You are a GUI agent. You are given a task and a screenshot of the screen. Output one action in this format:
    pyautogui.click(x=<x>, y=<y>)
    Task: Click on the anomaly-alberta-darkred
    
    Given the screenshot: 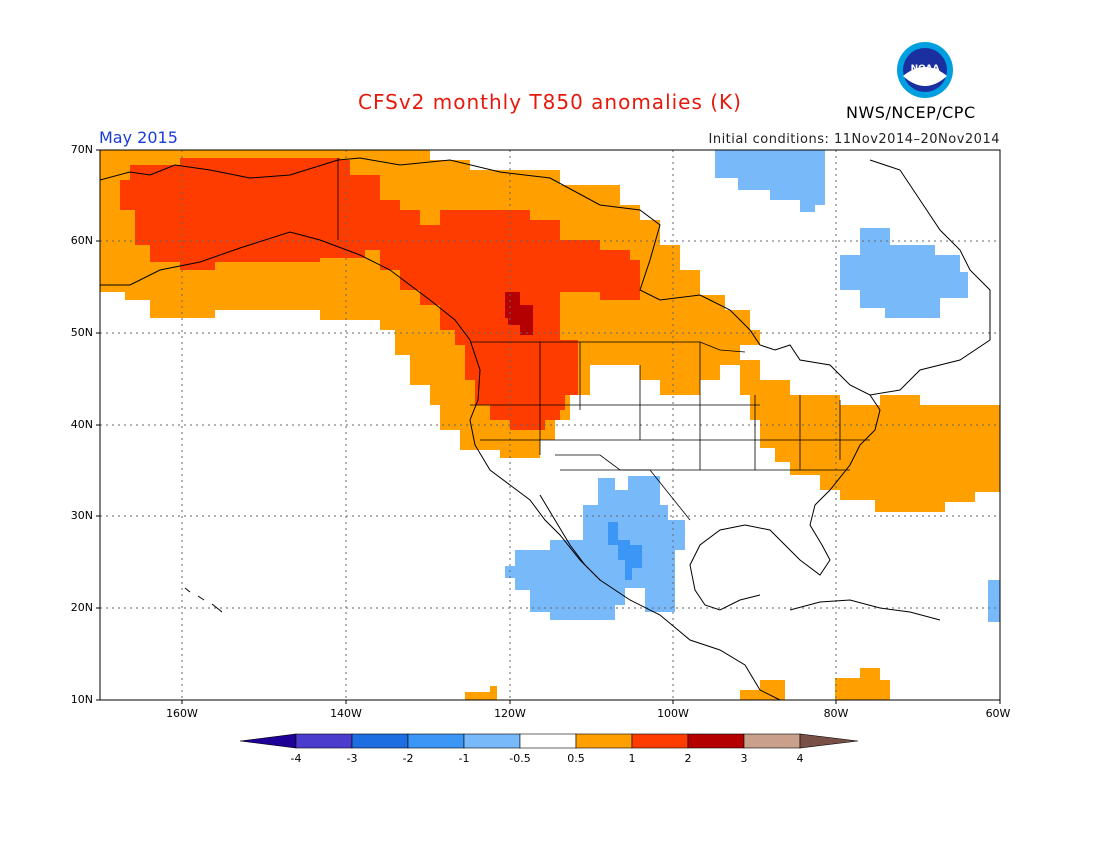 What is the action you would take?
    pyautogui.click(x=519, y=313)
    